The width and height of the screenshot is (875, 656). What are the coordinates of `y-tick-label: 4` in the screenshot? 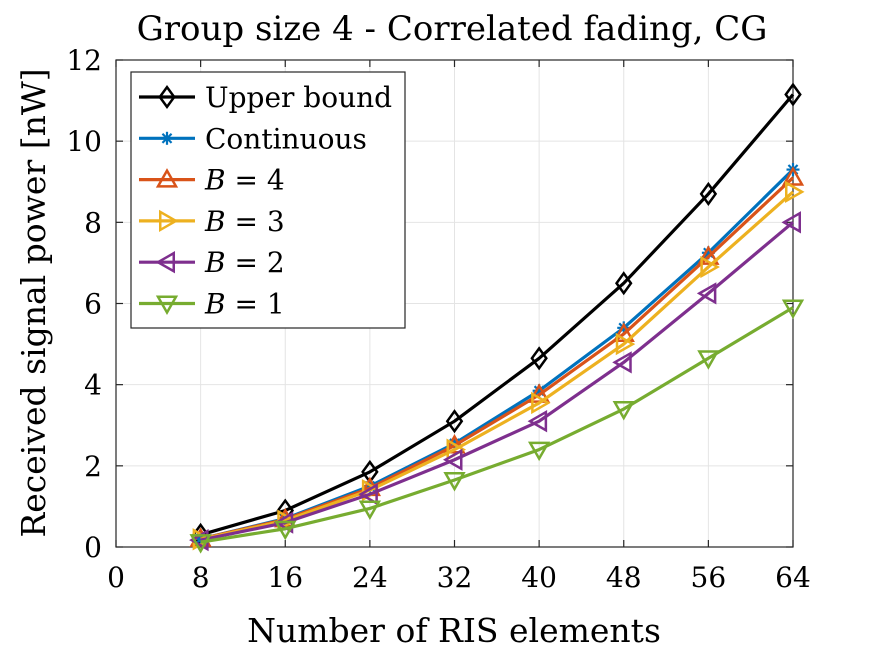 It's located at (93, 385).